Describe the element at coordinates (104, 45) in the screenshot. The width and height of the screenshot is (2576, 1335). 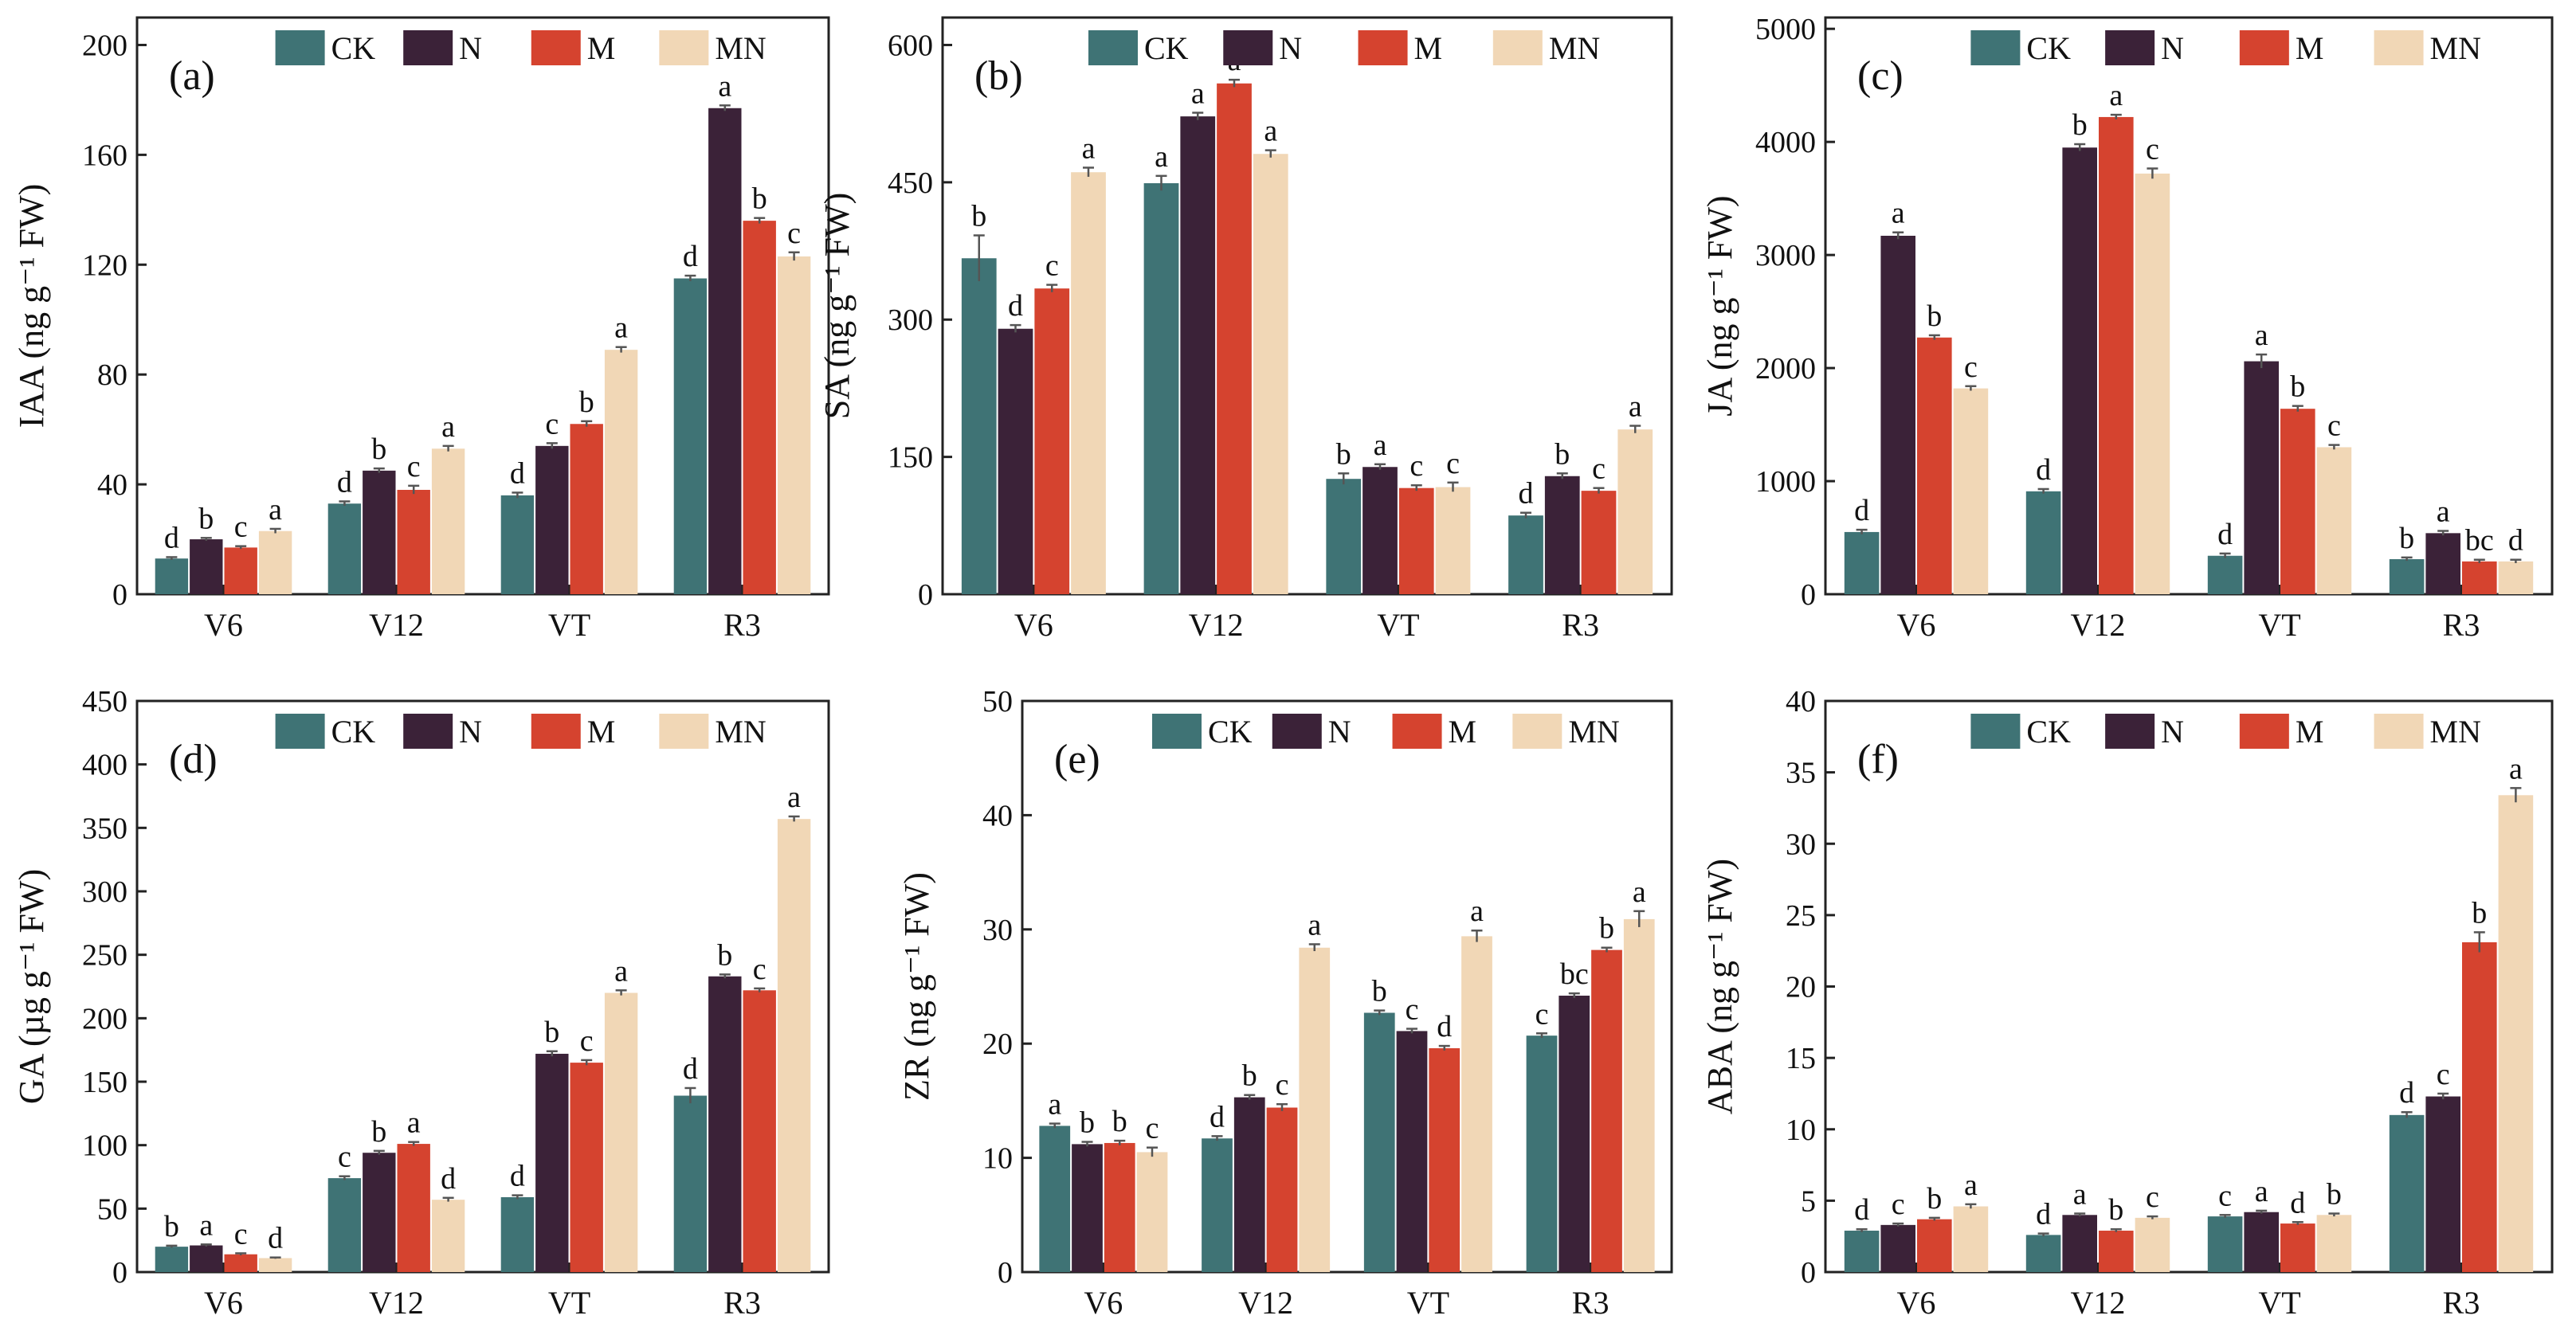
I see `y-tick-label: 200` at that location.